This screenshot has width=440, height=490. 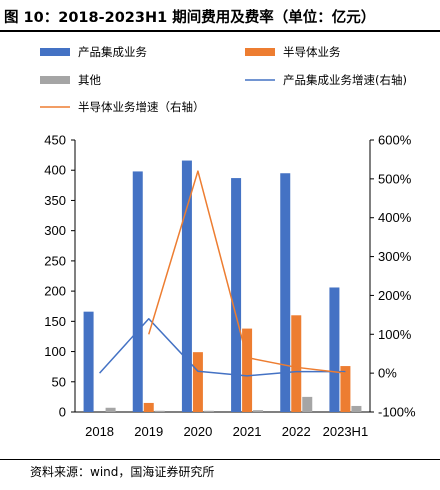 What do you see at coordinates (122, 472) in the screenshot?
I see `source-note: 资料来源：wind，国海证券研究所` at bounding box center [122, 472].